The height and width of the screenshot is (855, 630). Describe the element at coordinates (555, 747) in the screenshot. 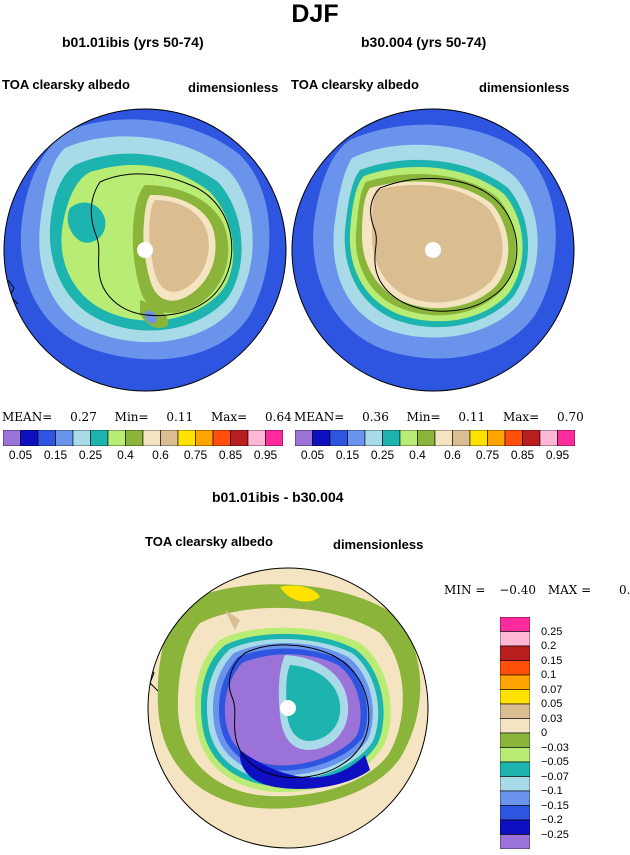

I see `diff-colorbar-tick-label: −0.03` at that location.